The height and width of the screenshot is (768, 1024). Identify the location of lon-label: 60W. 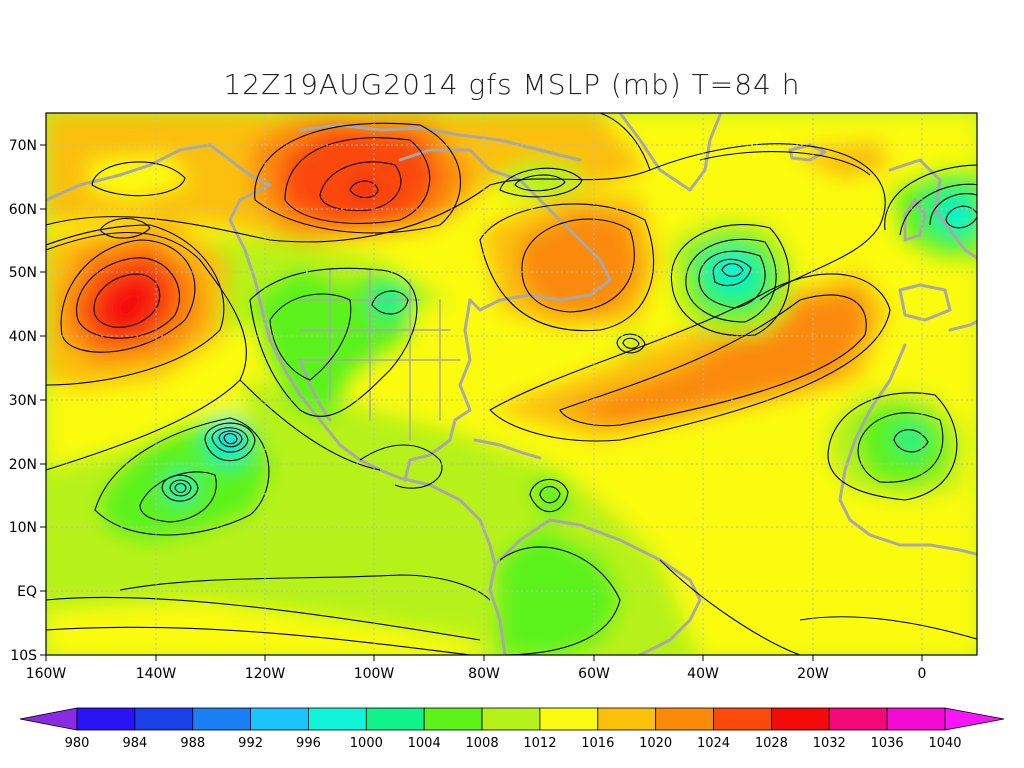
(594, 674).